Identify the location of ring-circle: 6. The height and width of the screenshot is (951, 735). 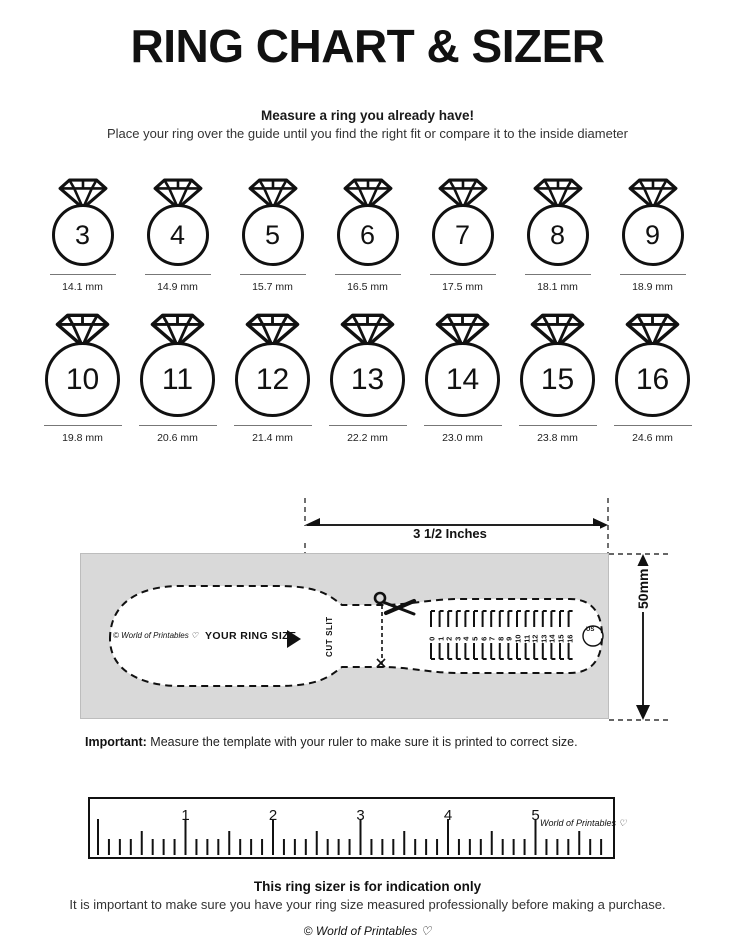
(367, 235).